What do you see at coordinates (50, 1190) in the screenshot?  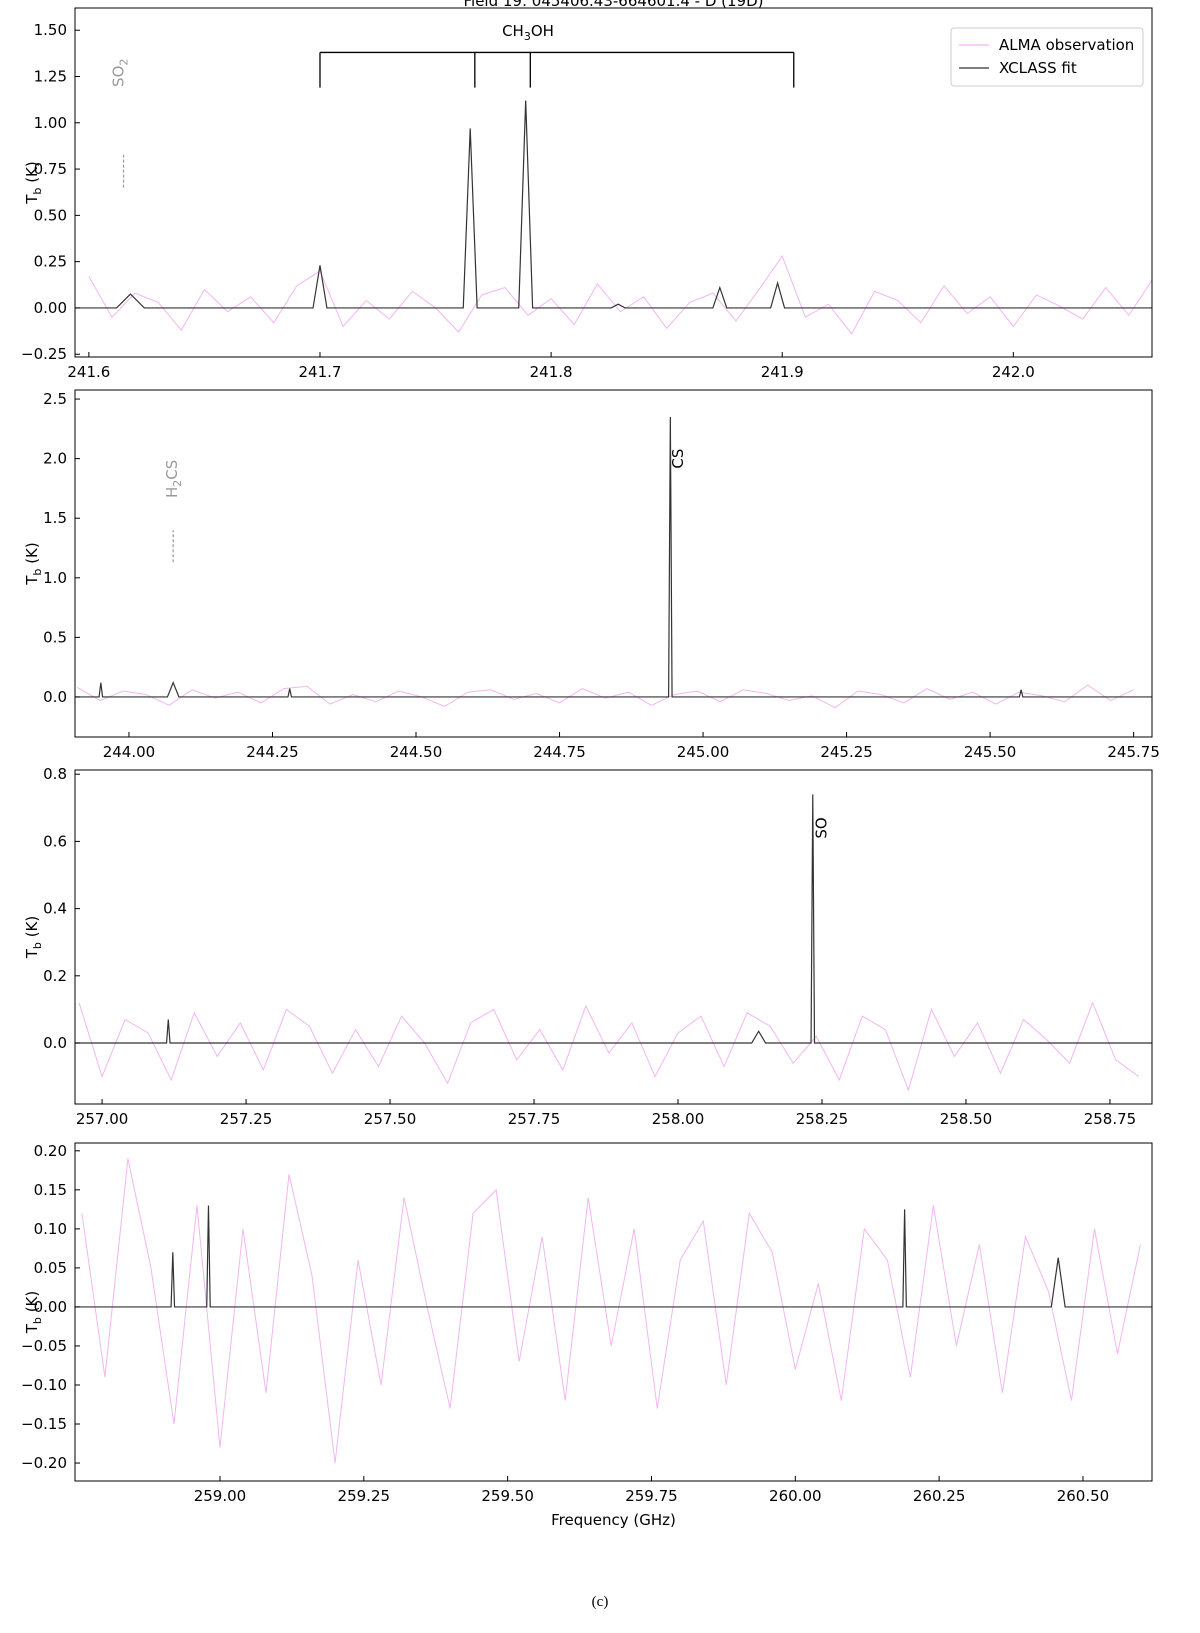 I see `y-tick-label: 0.15` at bounding box center [50, 1190].